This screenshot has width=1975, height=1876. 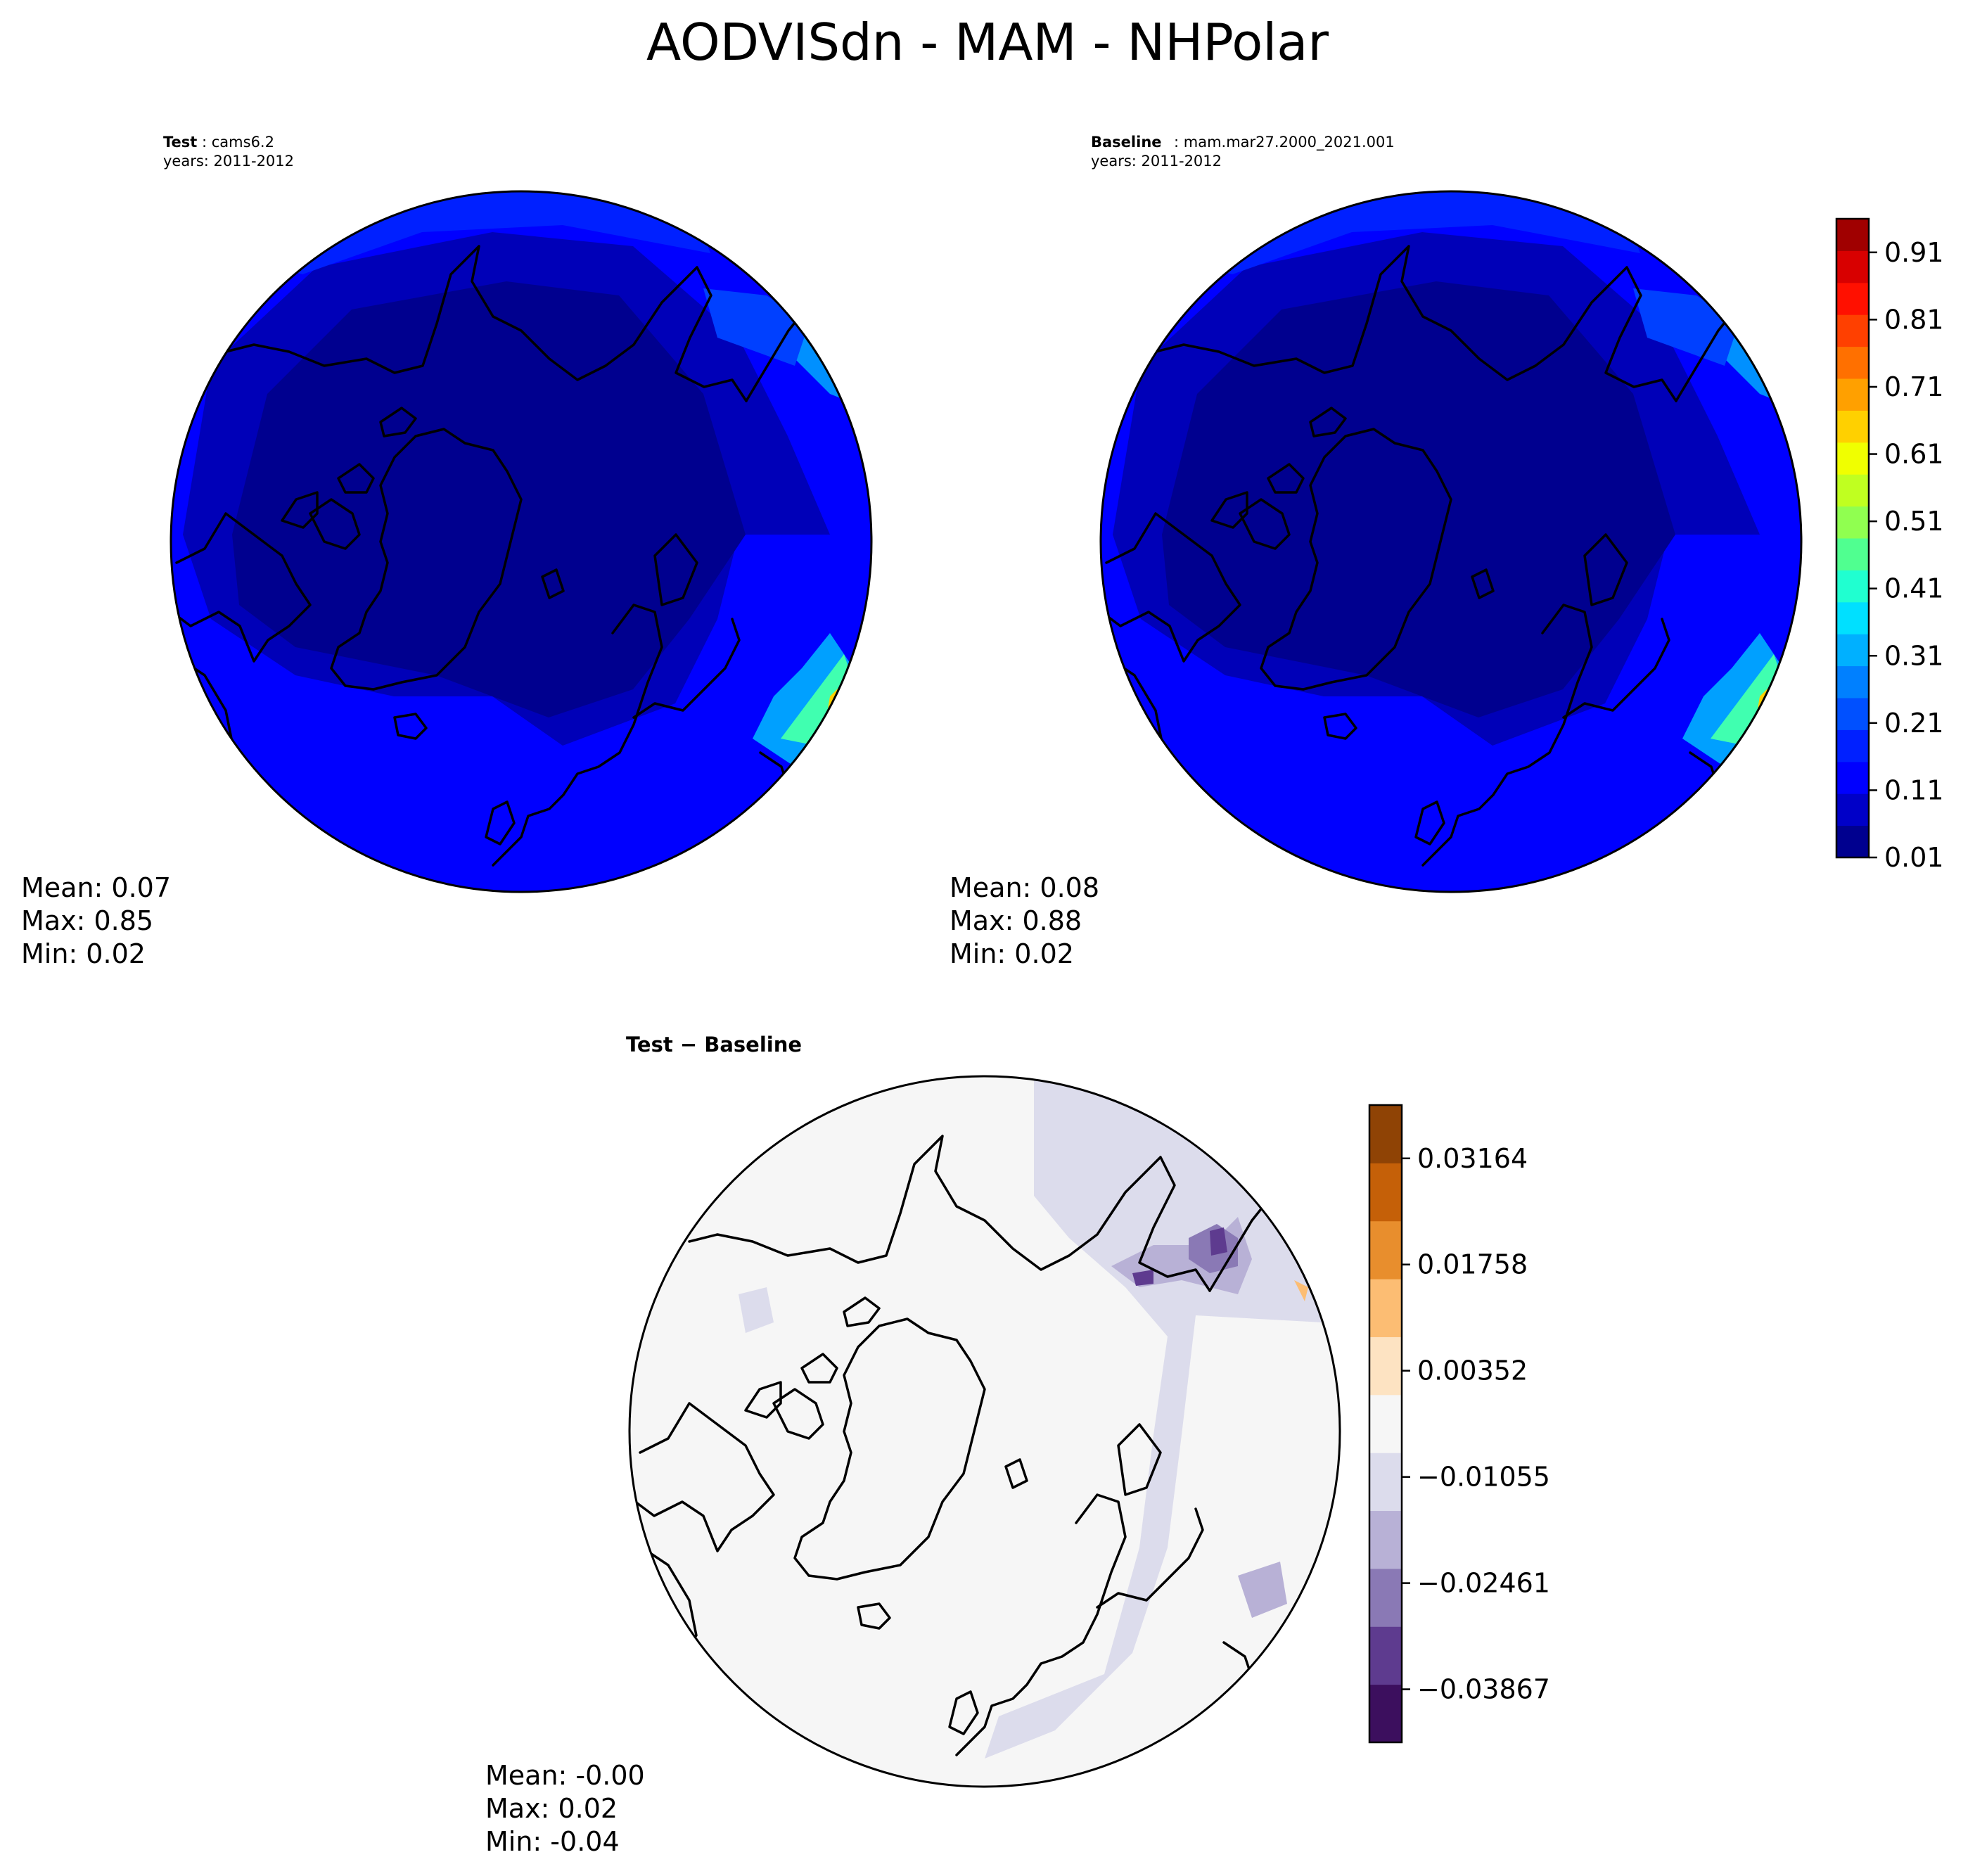 What do you see at coordinates (87, 921) in the screenshot?
I see `test-max: Max: 0.85` at bounding box center [87, 921].